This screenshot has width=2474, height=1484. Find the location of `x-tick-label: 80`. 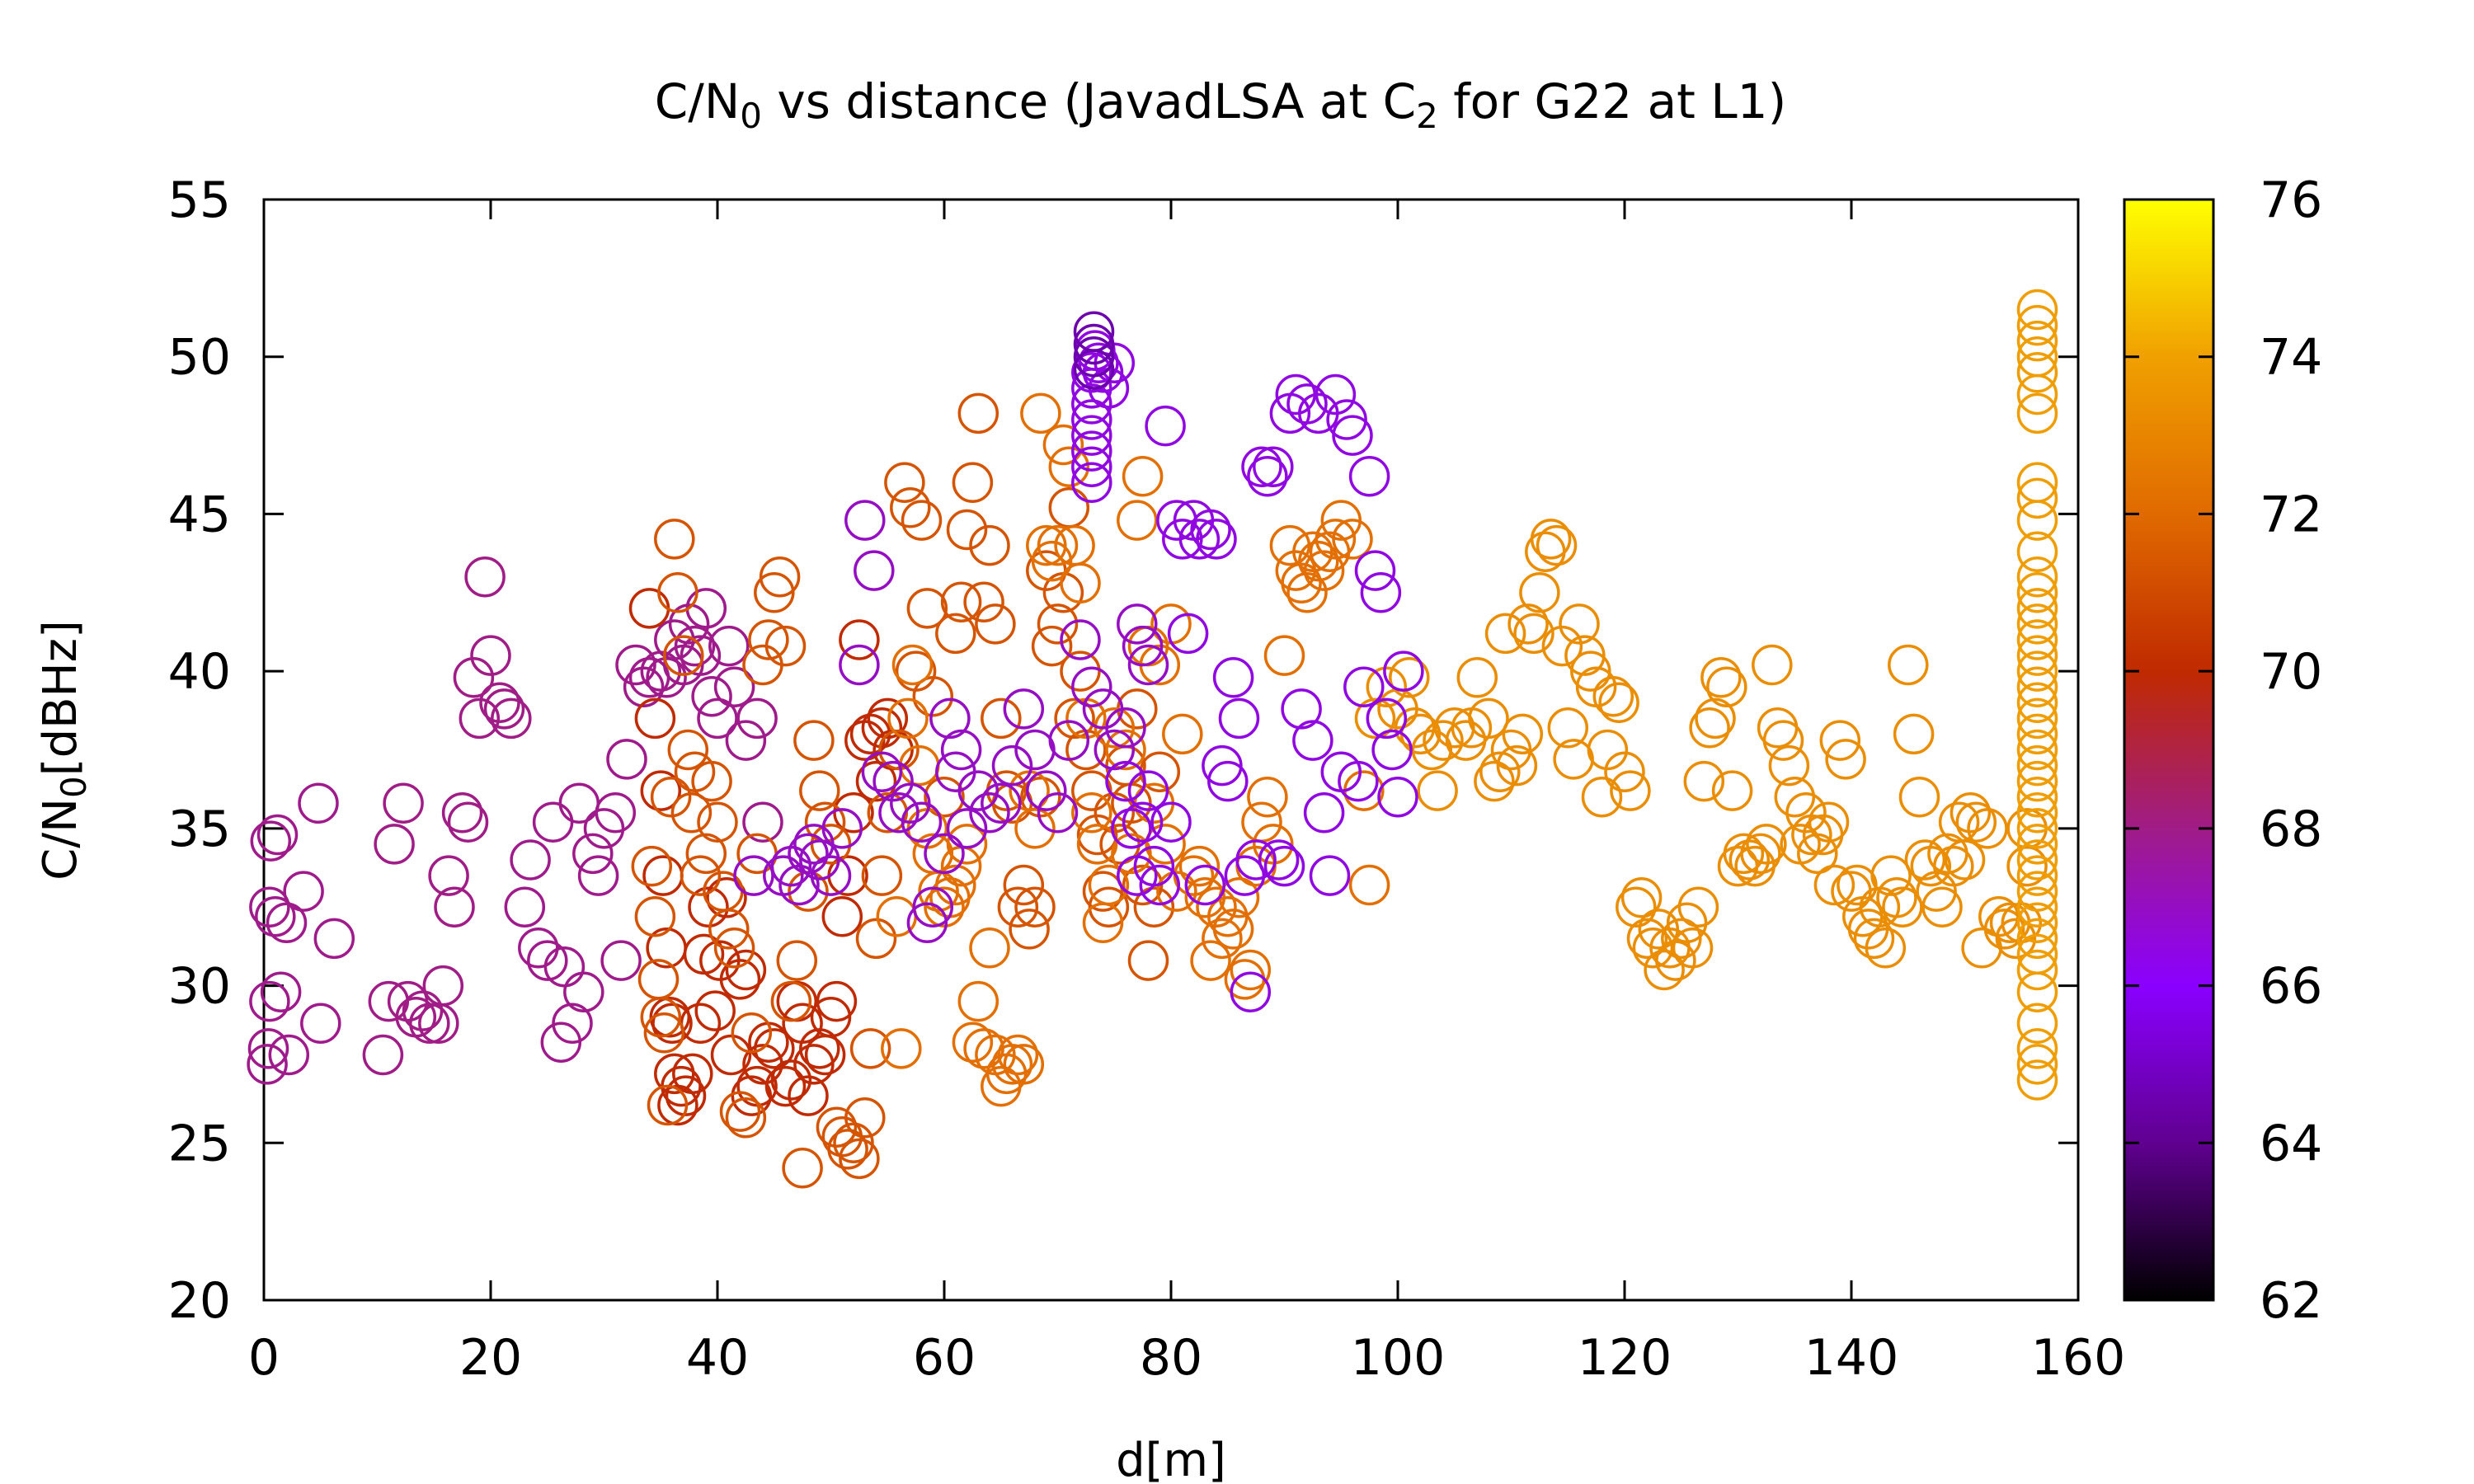

x-tick-label: 80 is located at coordinates (1171, 1358).